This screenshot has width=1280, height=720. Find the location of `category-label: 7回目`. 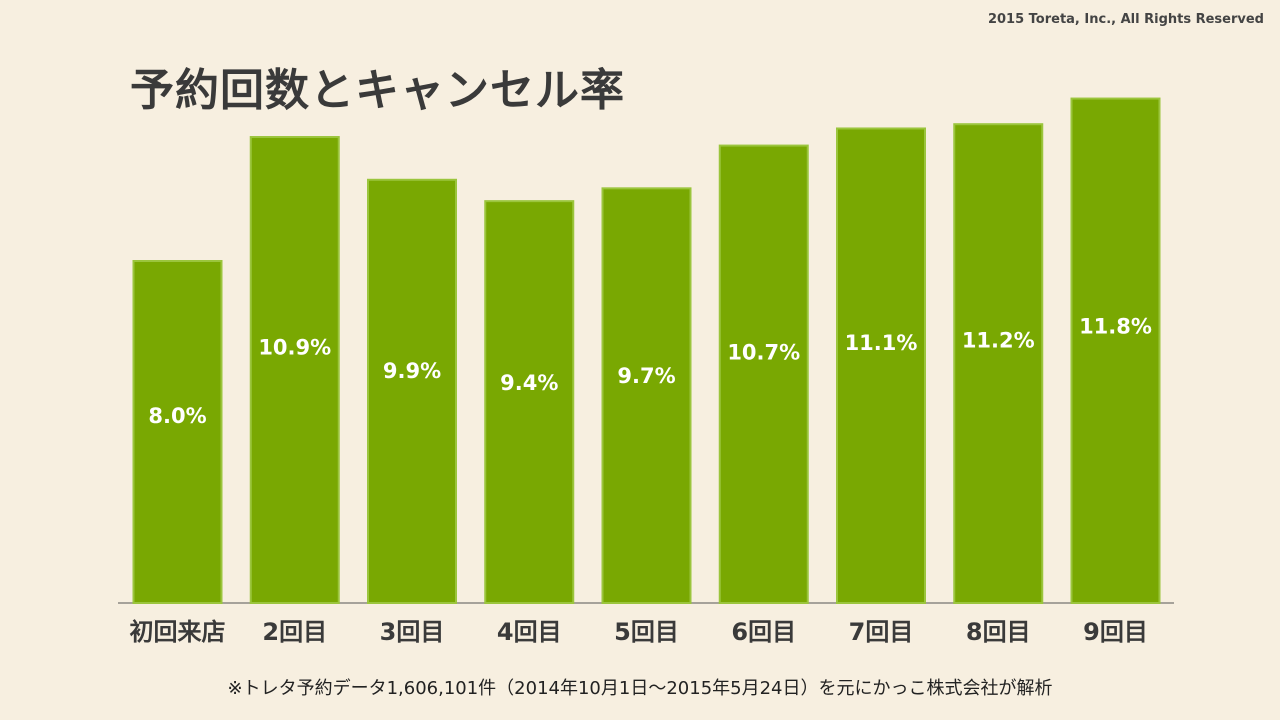

category-label: 7回目 is located at coordinates (881, 632).